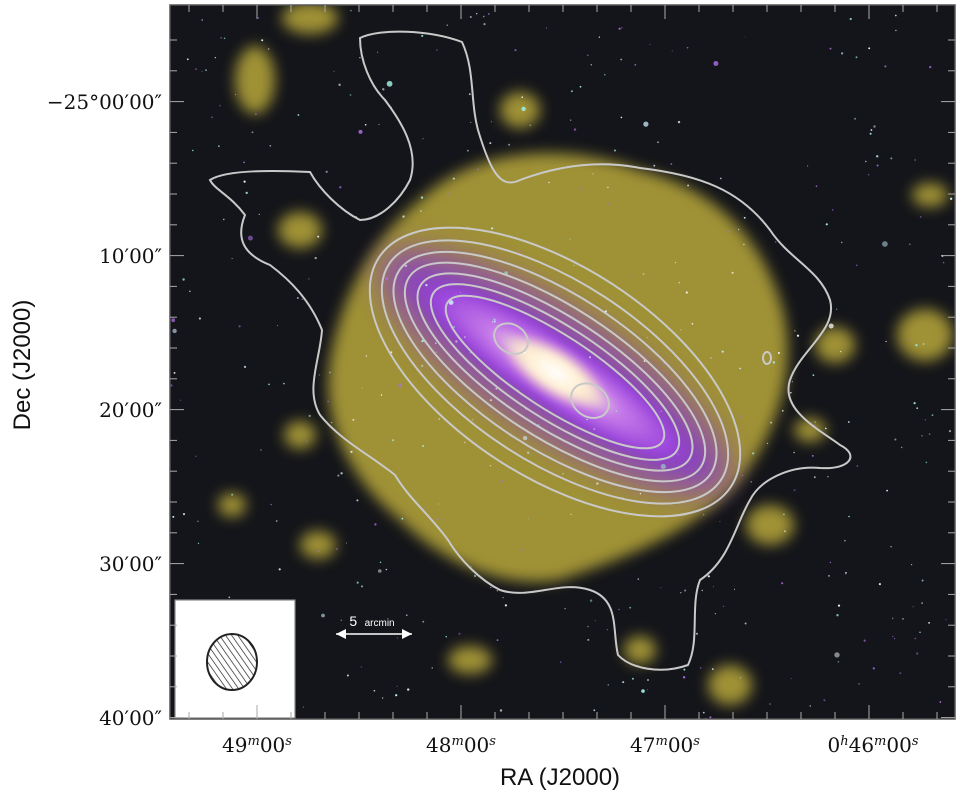 This screenshot has height=795, width=964. I want to click on beam-ellipse, so click(232, 662).